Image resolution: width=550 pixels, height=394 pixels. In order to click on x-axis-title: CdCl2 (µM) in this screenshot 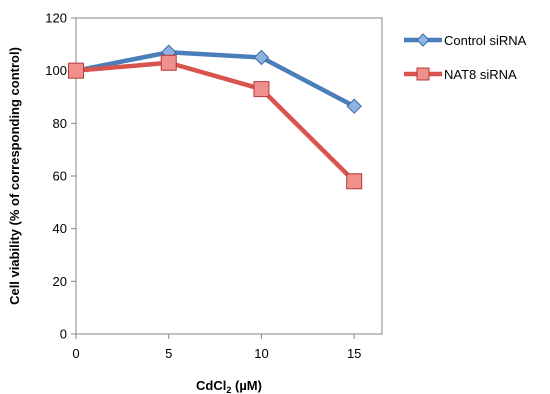, I will do `click(229, 386)`.